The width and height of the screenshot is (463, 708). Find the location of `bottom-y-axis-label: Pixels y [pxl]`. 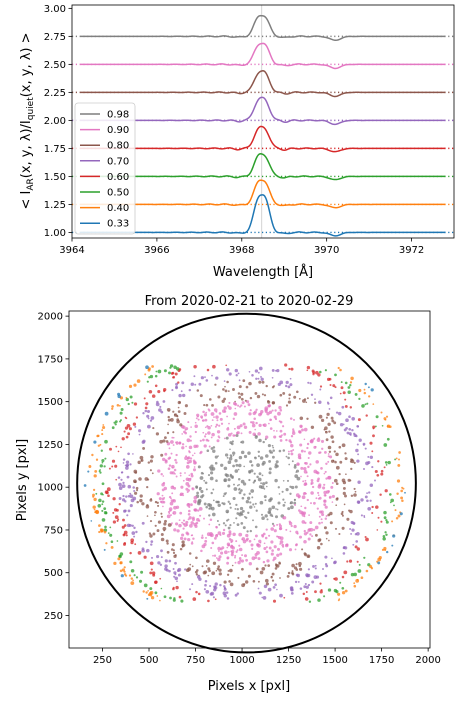

bottom-y-axis-label: Pixels y [pxl] is located at coordinates (22, 480).